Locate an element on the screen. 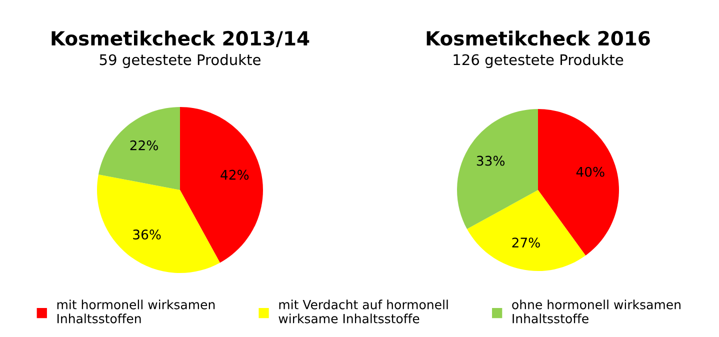 This screenshot has height=337, width=719. data-label: 33% is located at coordinates (490, 161).